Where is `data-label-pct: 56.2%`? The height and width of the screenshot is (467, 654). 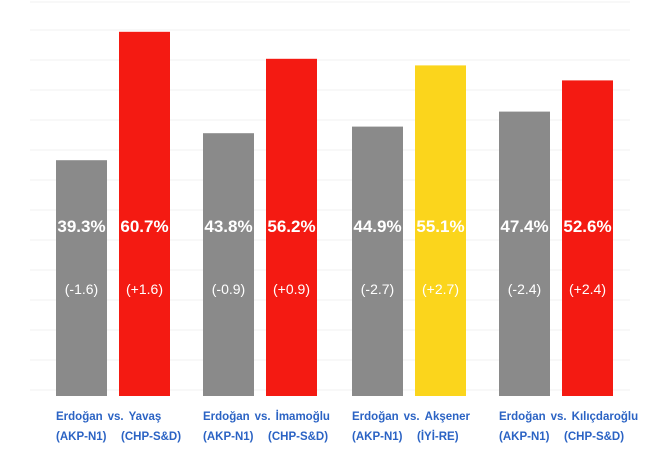
data-label-pct: 56.2% is located at coordinates (291, 226).